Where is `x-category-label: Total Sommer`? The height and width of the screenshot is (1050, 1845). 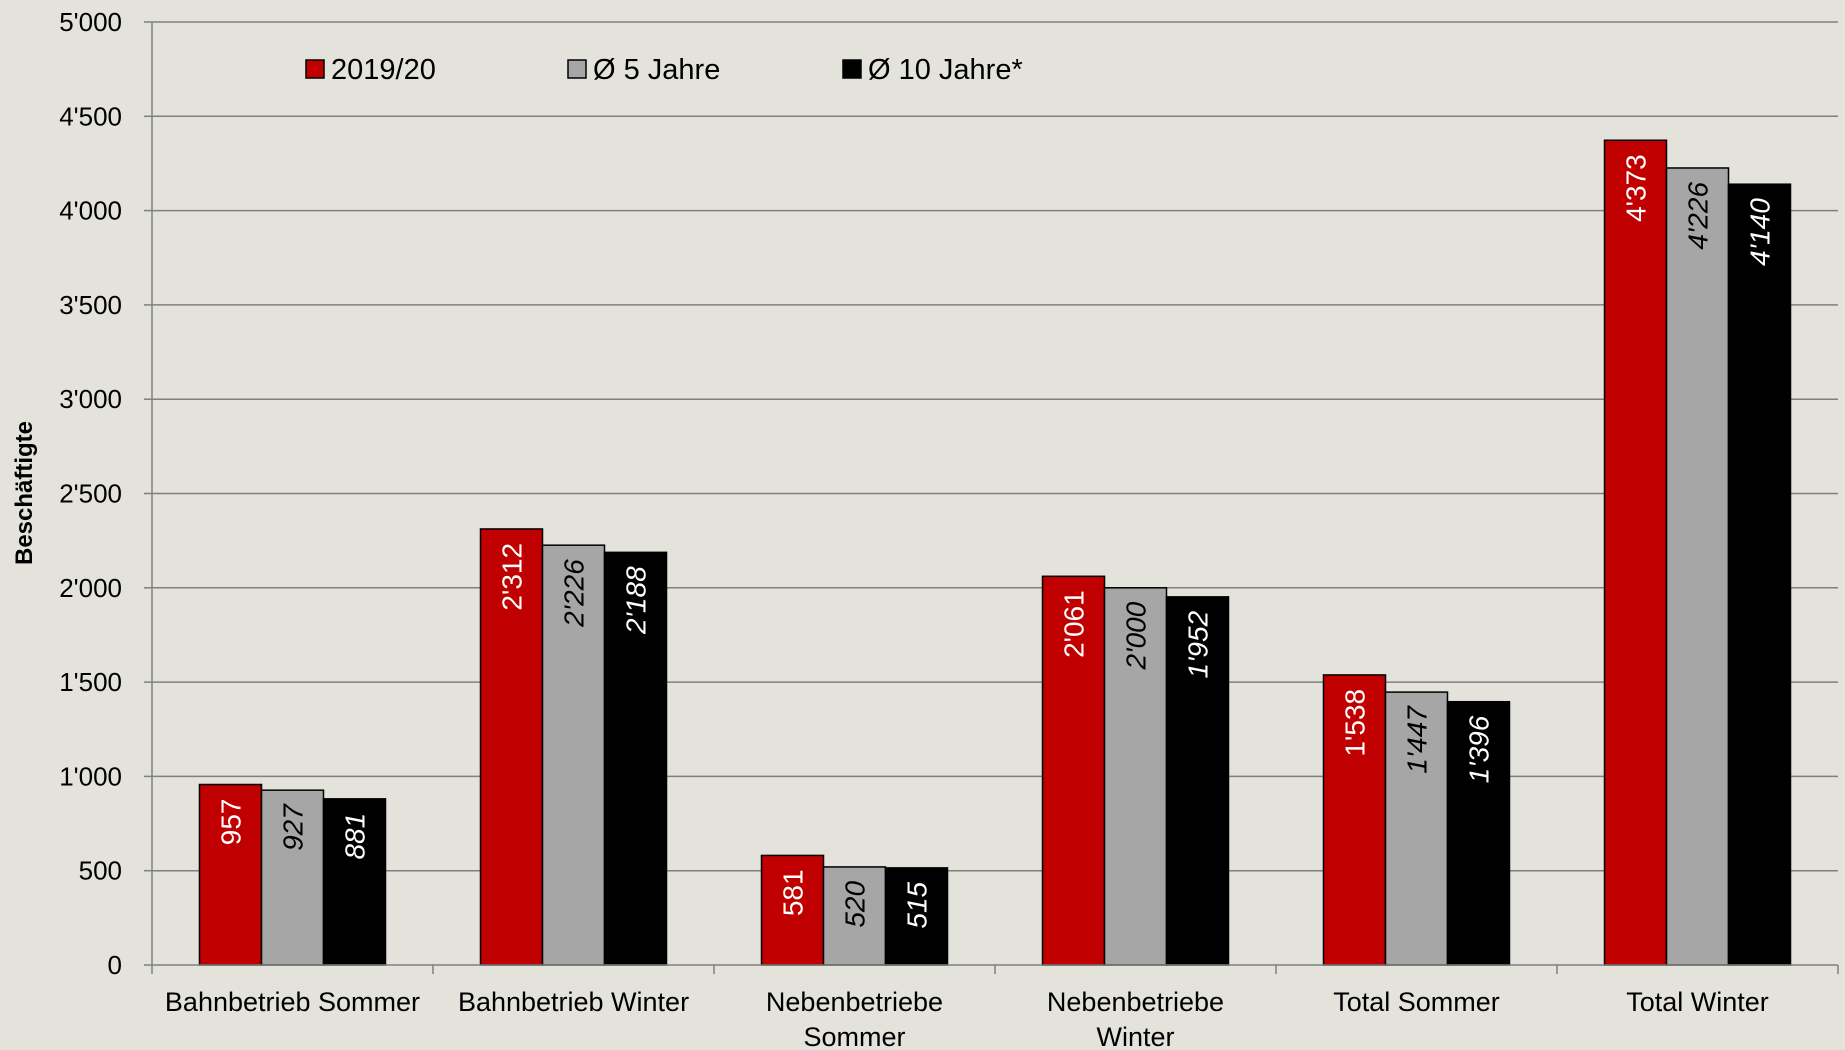
x-category-label: Total Sommer is located at coordinates (1416, 1002).